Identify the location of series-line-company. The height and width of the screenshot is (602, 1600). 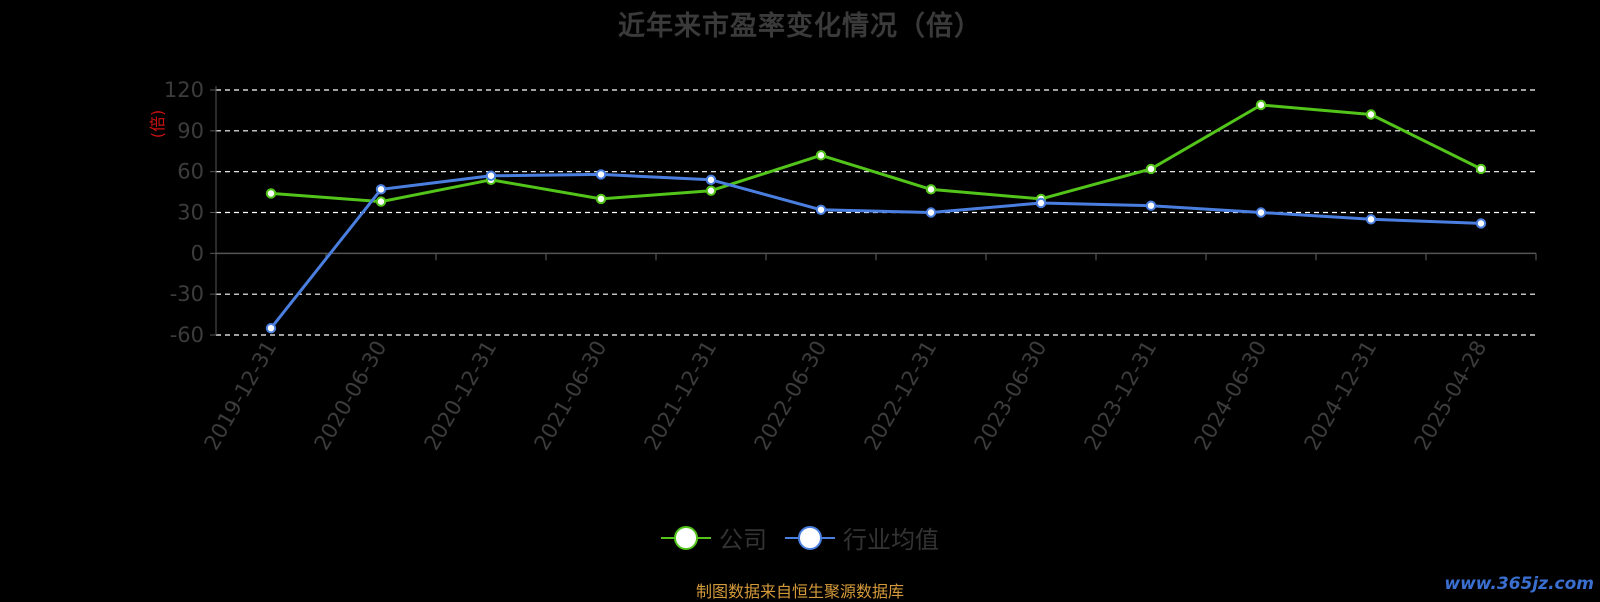
(876, 153).